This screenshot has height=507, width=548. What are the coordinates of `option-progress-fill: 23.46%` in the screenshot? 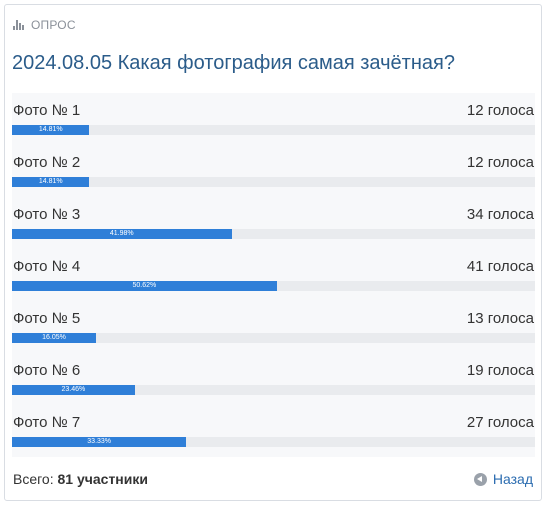 It's located at (73, 390).